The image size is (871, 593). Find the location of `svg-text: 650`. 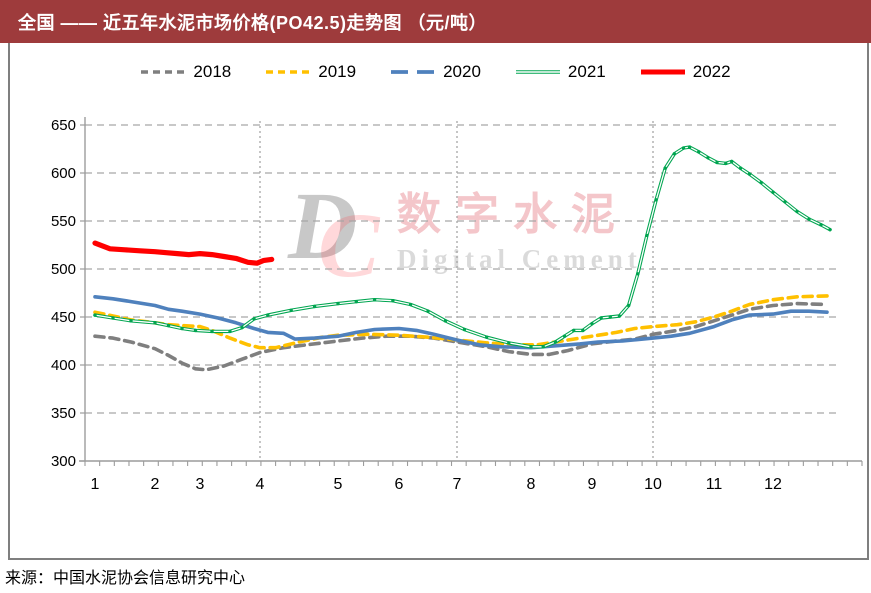

svg-text: 650 is located at coordinates (63, 125).